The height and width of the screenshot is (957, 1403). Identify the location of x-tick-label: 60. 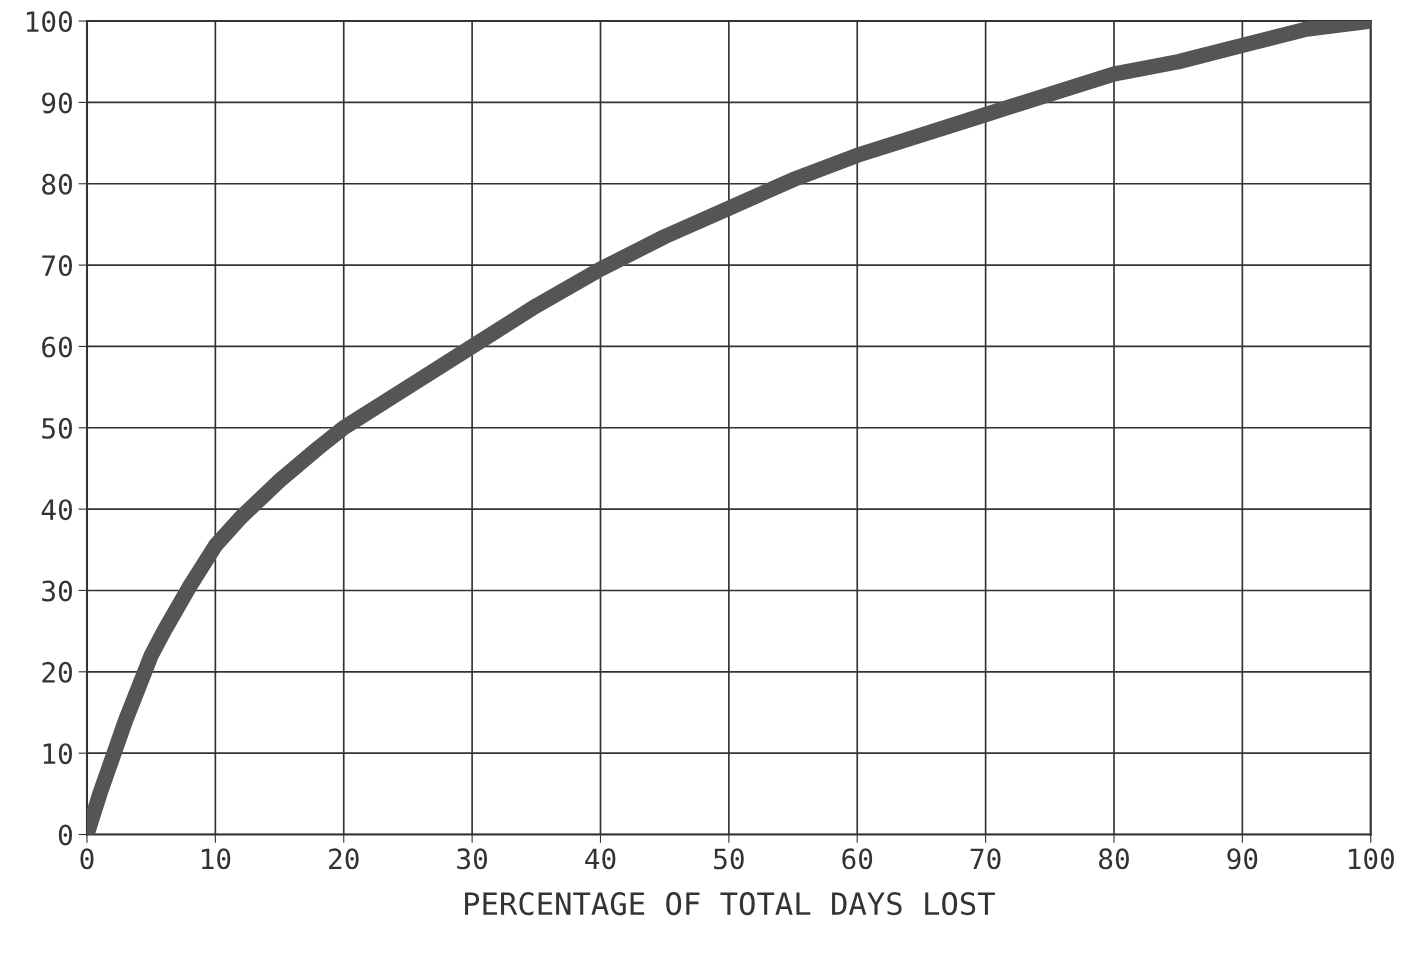
(857, 859).